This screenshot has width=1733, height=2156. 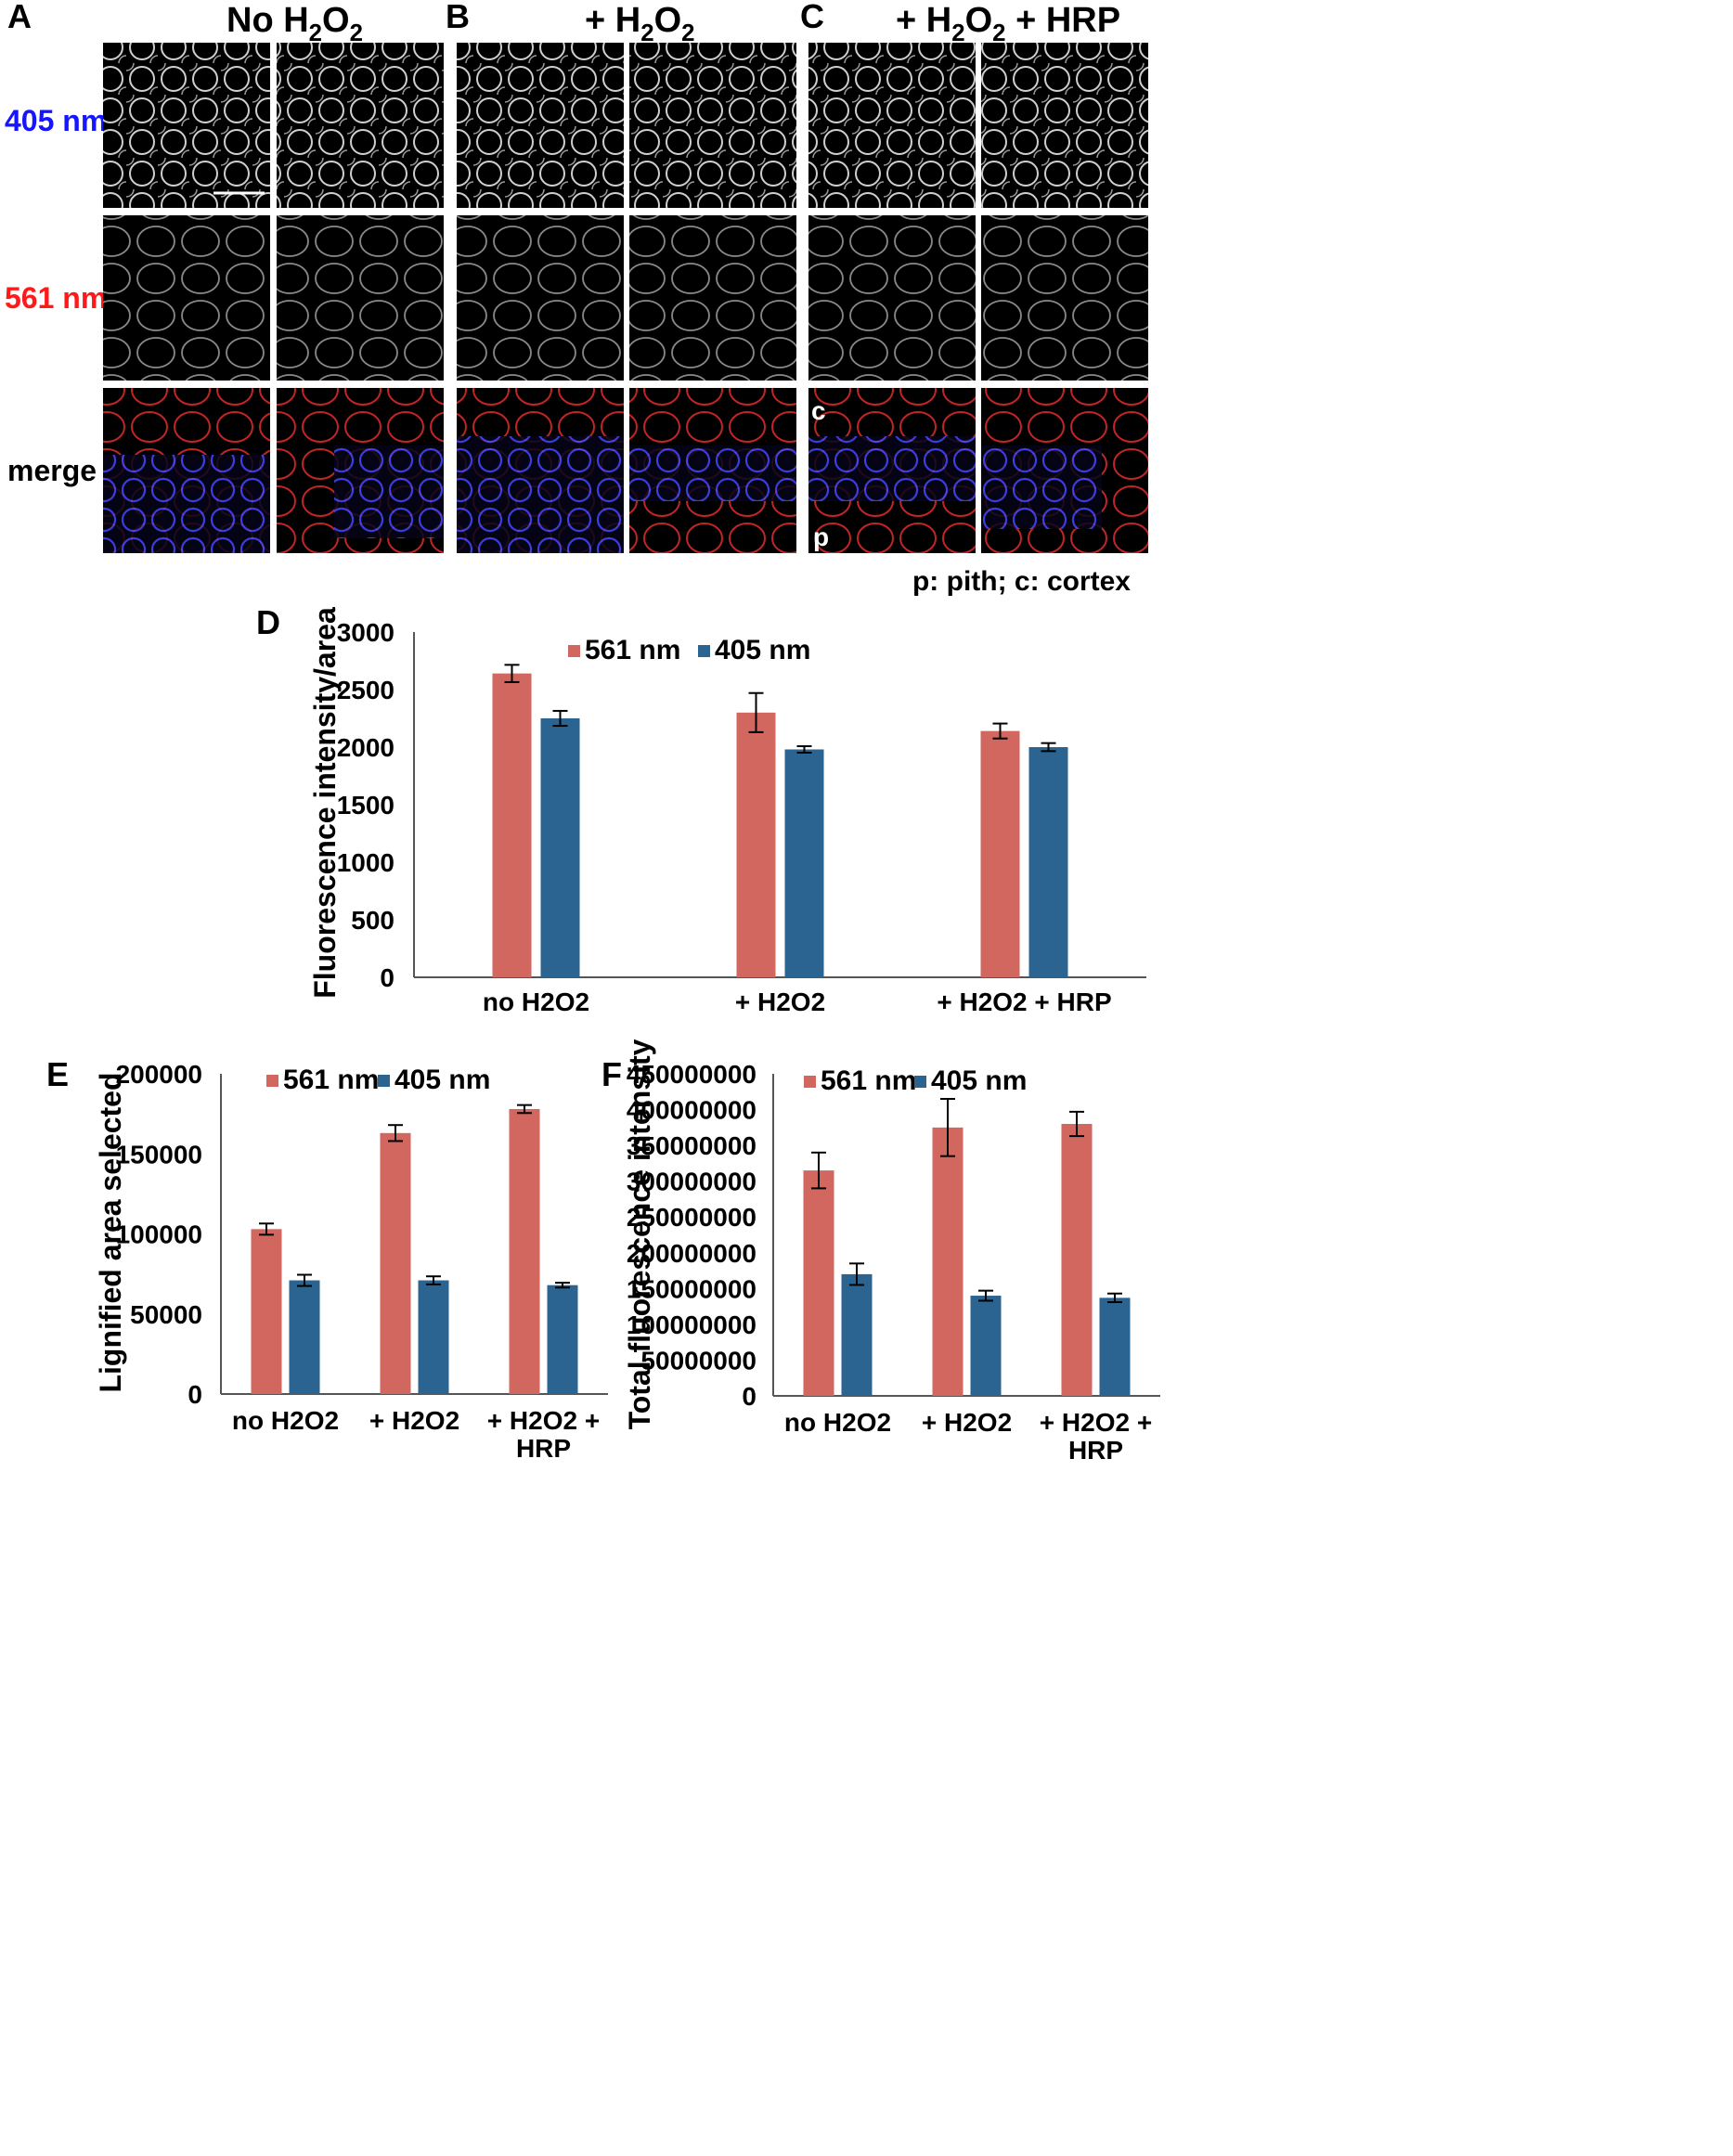 What do you see at coordinates (812, 17) in the screenshot?
I see `panel-letter-c: C` at bounding box center [812, 17].